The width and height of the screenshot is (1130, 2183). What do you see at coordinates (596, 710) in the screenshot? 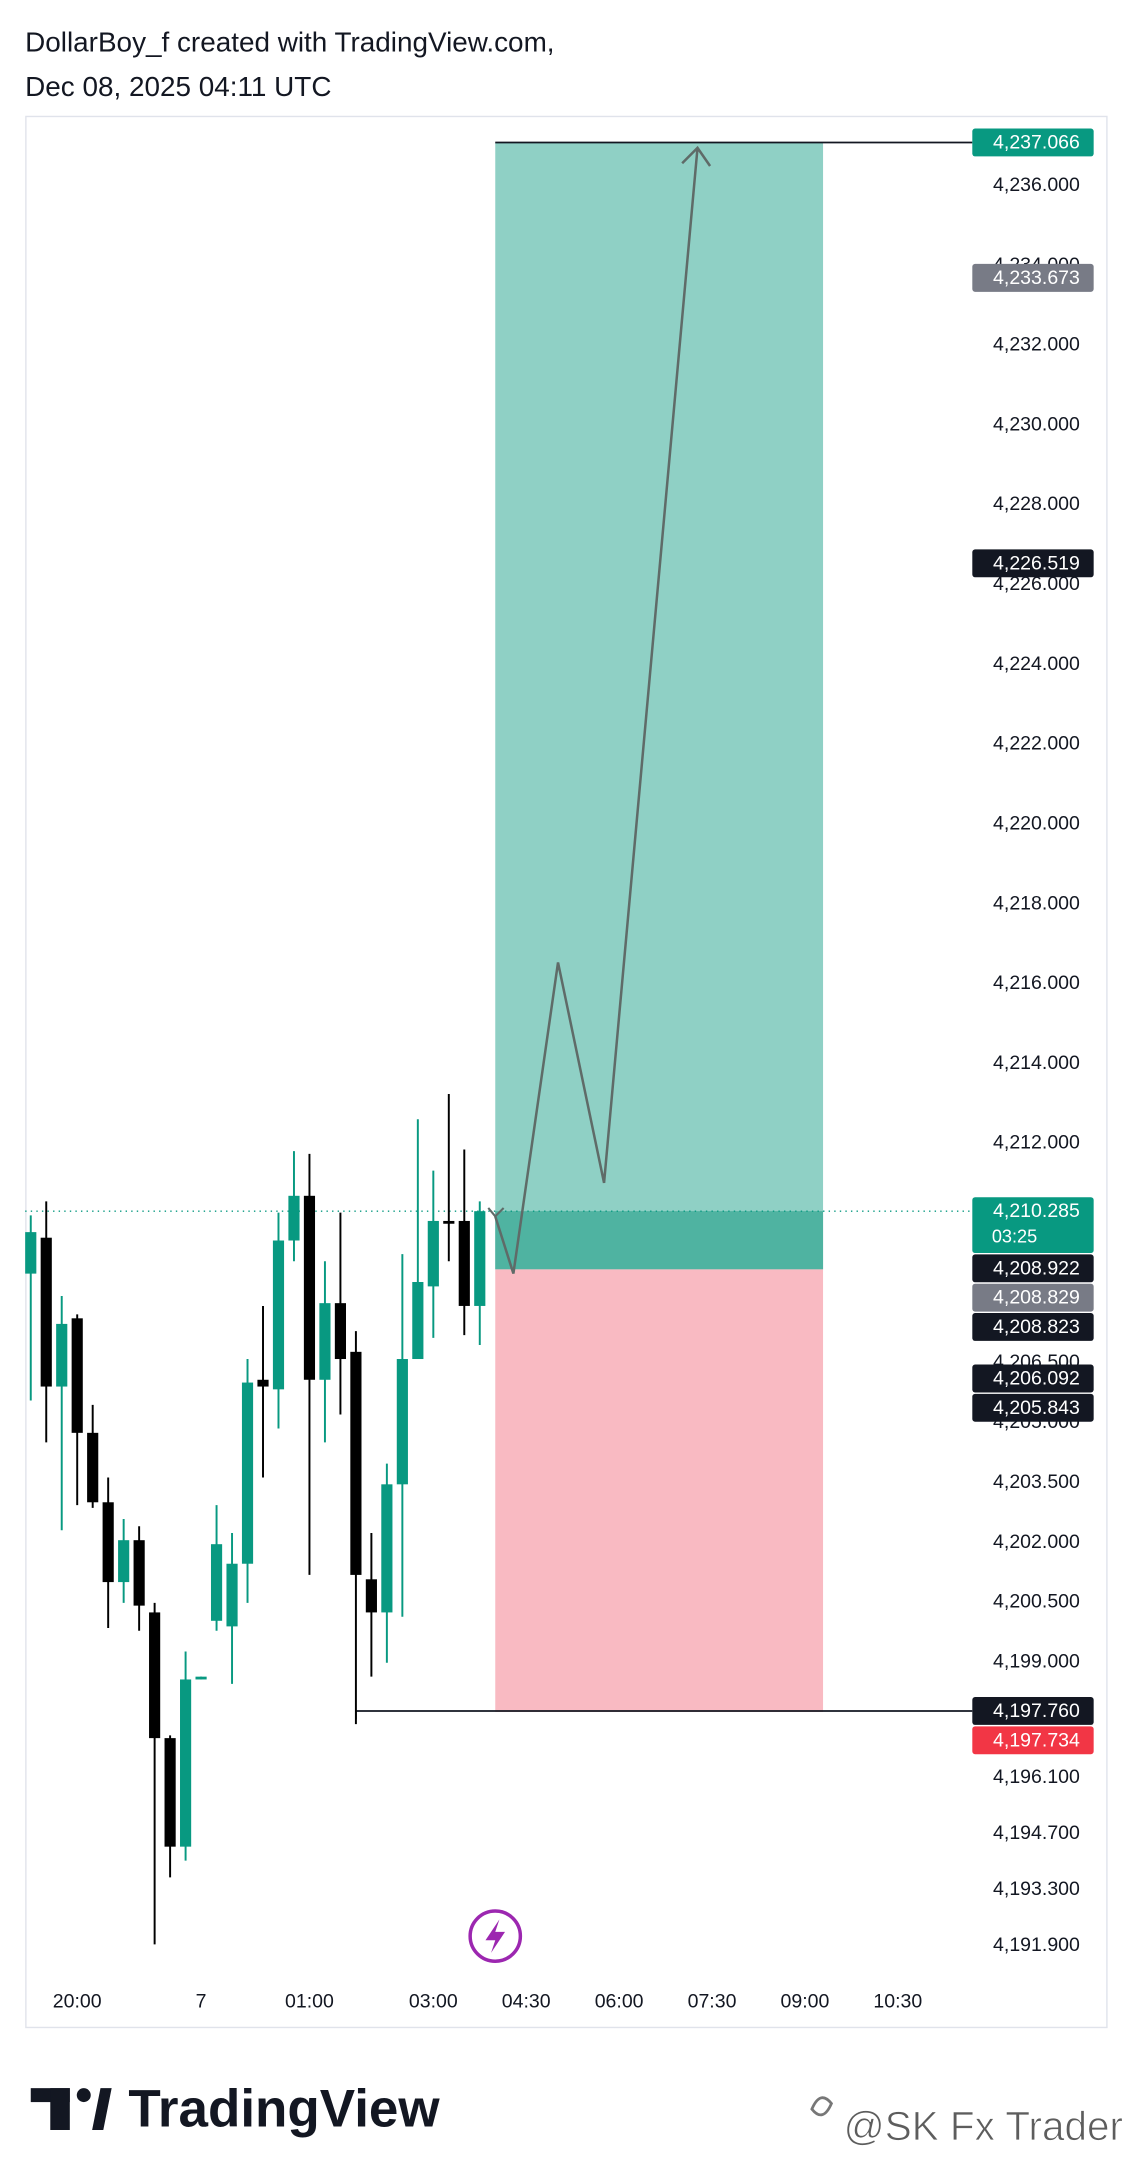
I see `projection-path` at bounding box center [596, 710].